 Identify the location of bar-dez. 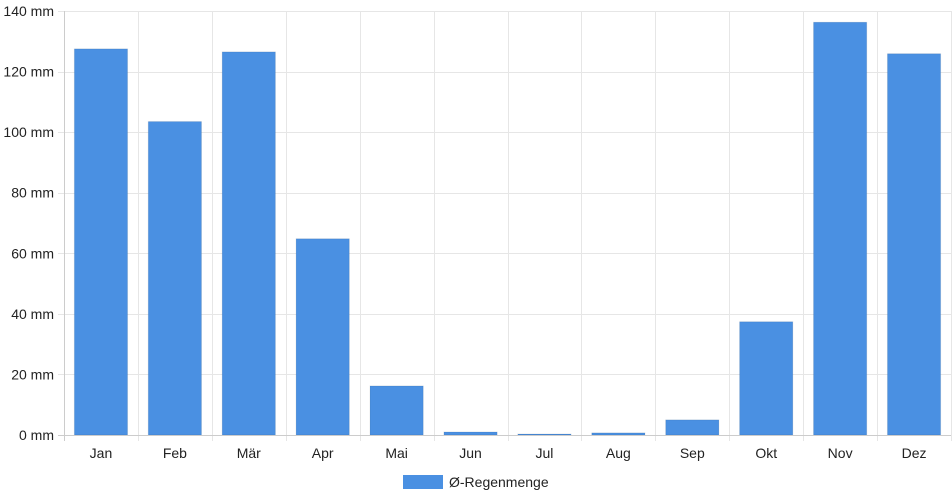
(914, 244).